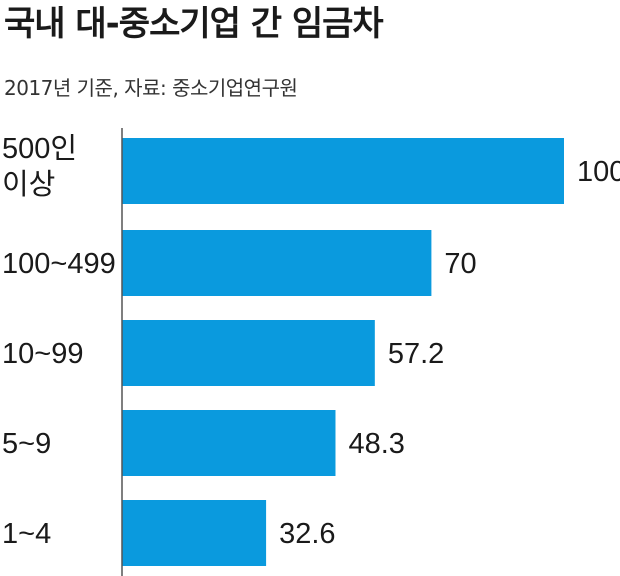 The height and width of the screenshot is (576, 620). I want to click on chart-title: 국내 대-중소기업 간 임금차, so click(194, 24).